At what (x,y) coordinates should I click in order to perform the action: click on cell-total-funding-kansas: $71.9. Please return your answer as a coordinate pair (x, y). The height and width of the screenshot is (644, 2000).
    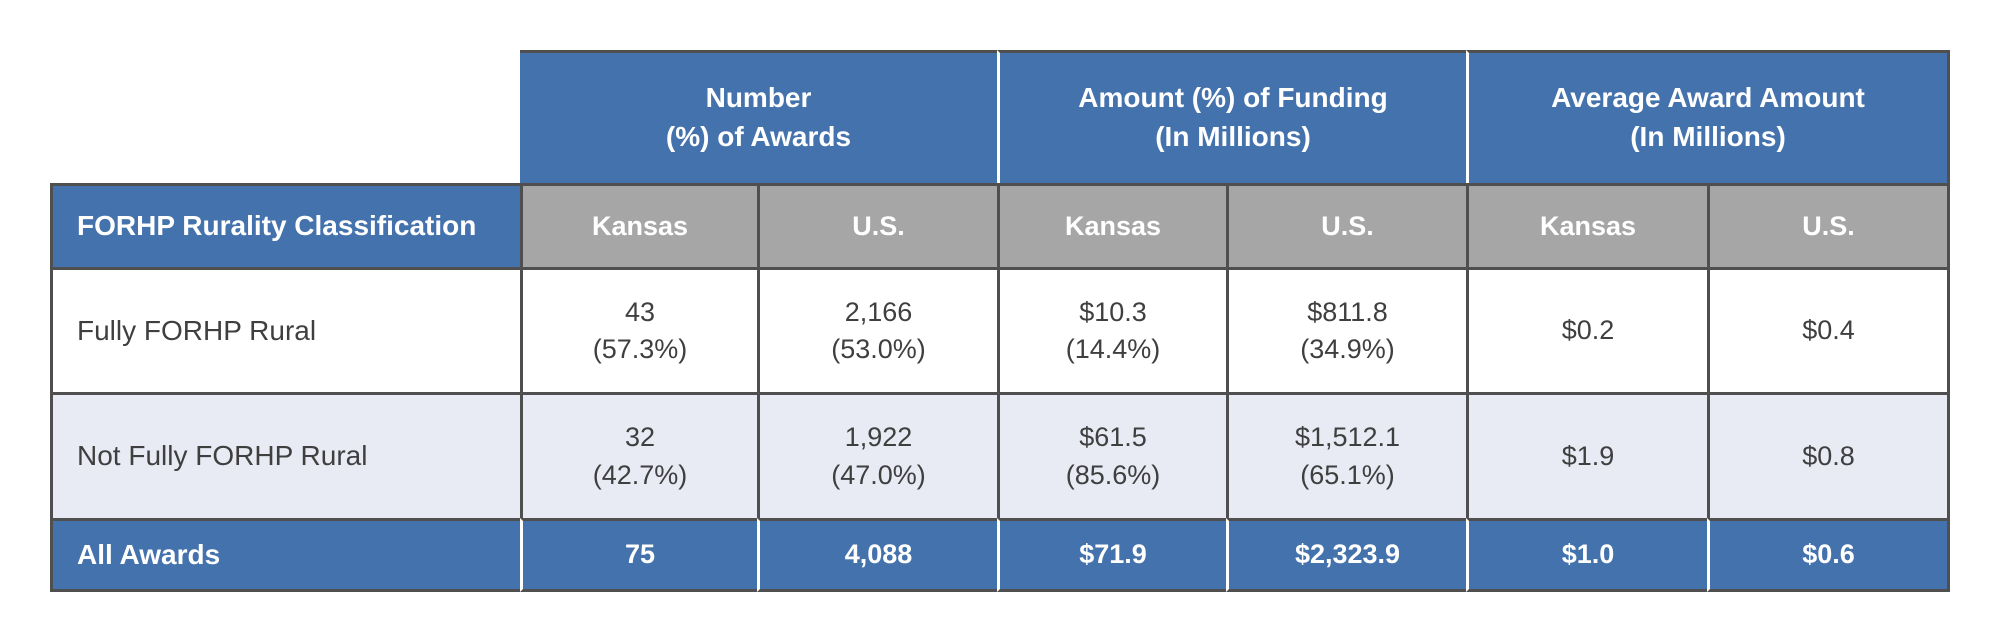
    Looking at the image, I should click on (1111, 555).